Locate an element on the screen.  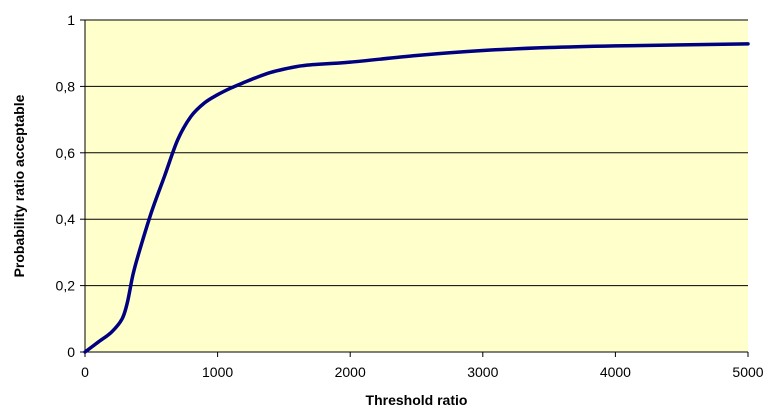
x-tick-label-3: 3000 is located at coordinates (482, 372).